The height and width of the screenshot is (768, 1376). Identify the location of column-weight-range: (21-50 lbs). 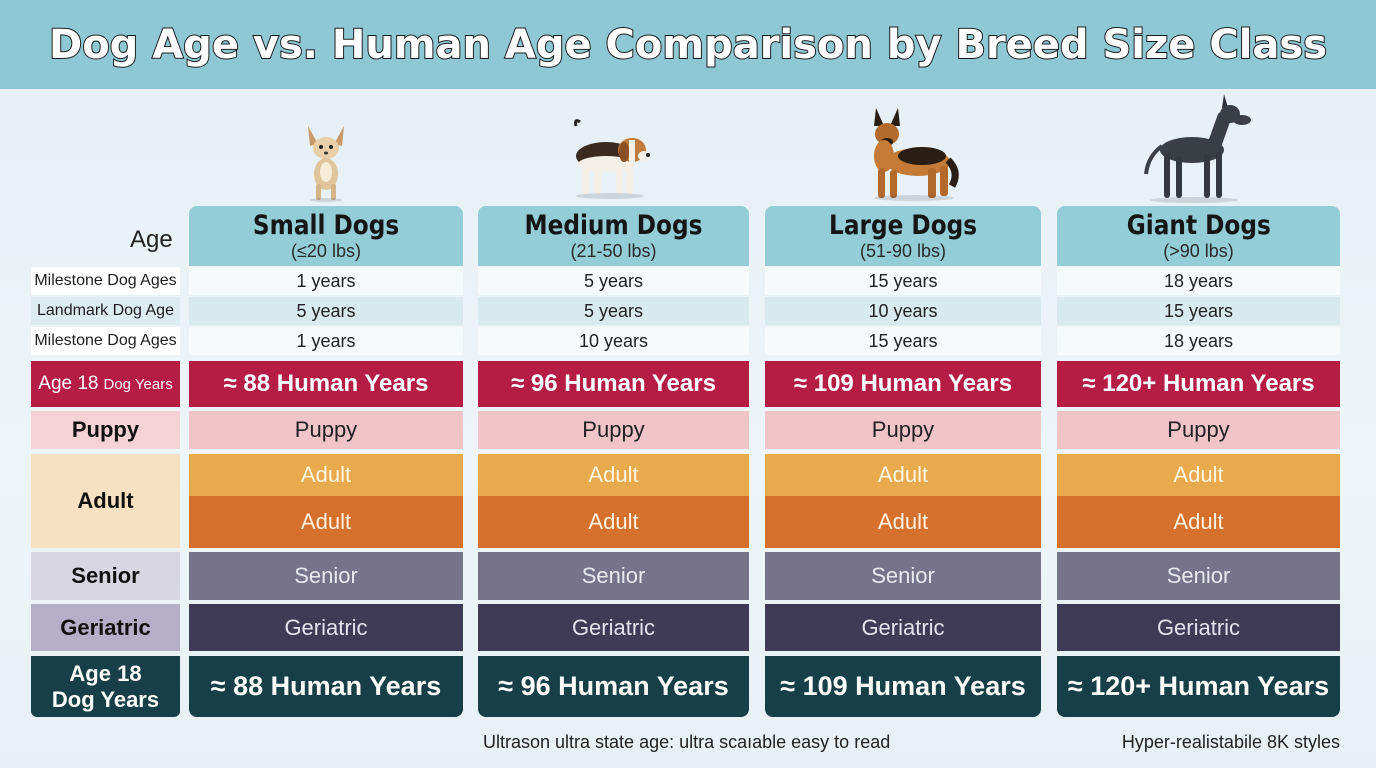
(613, 251).